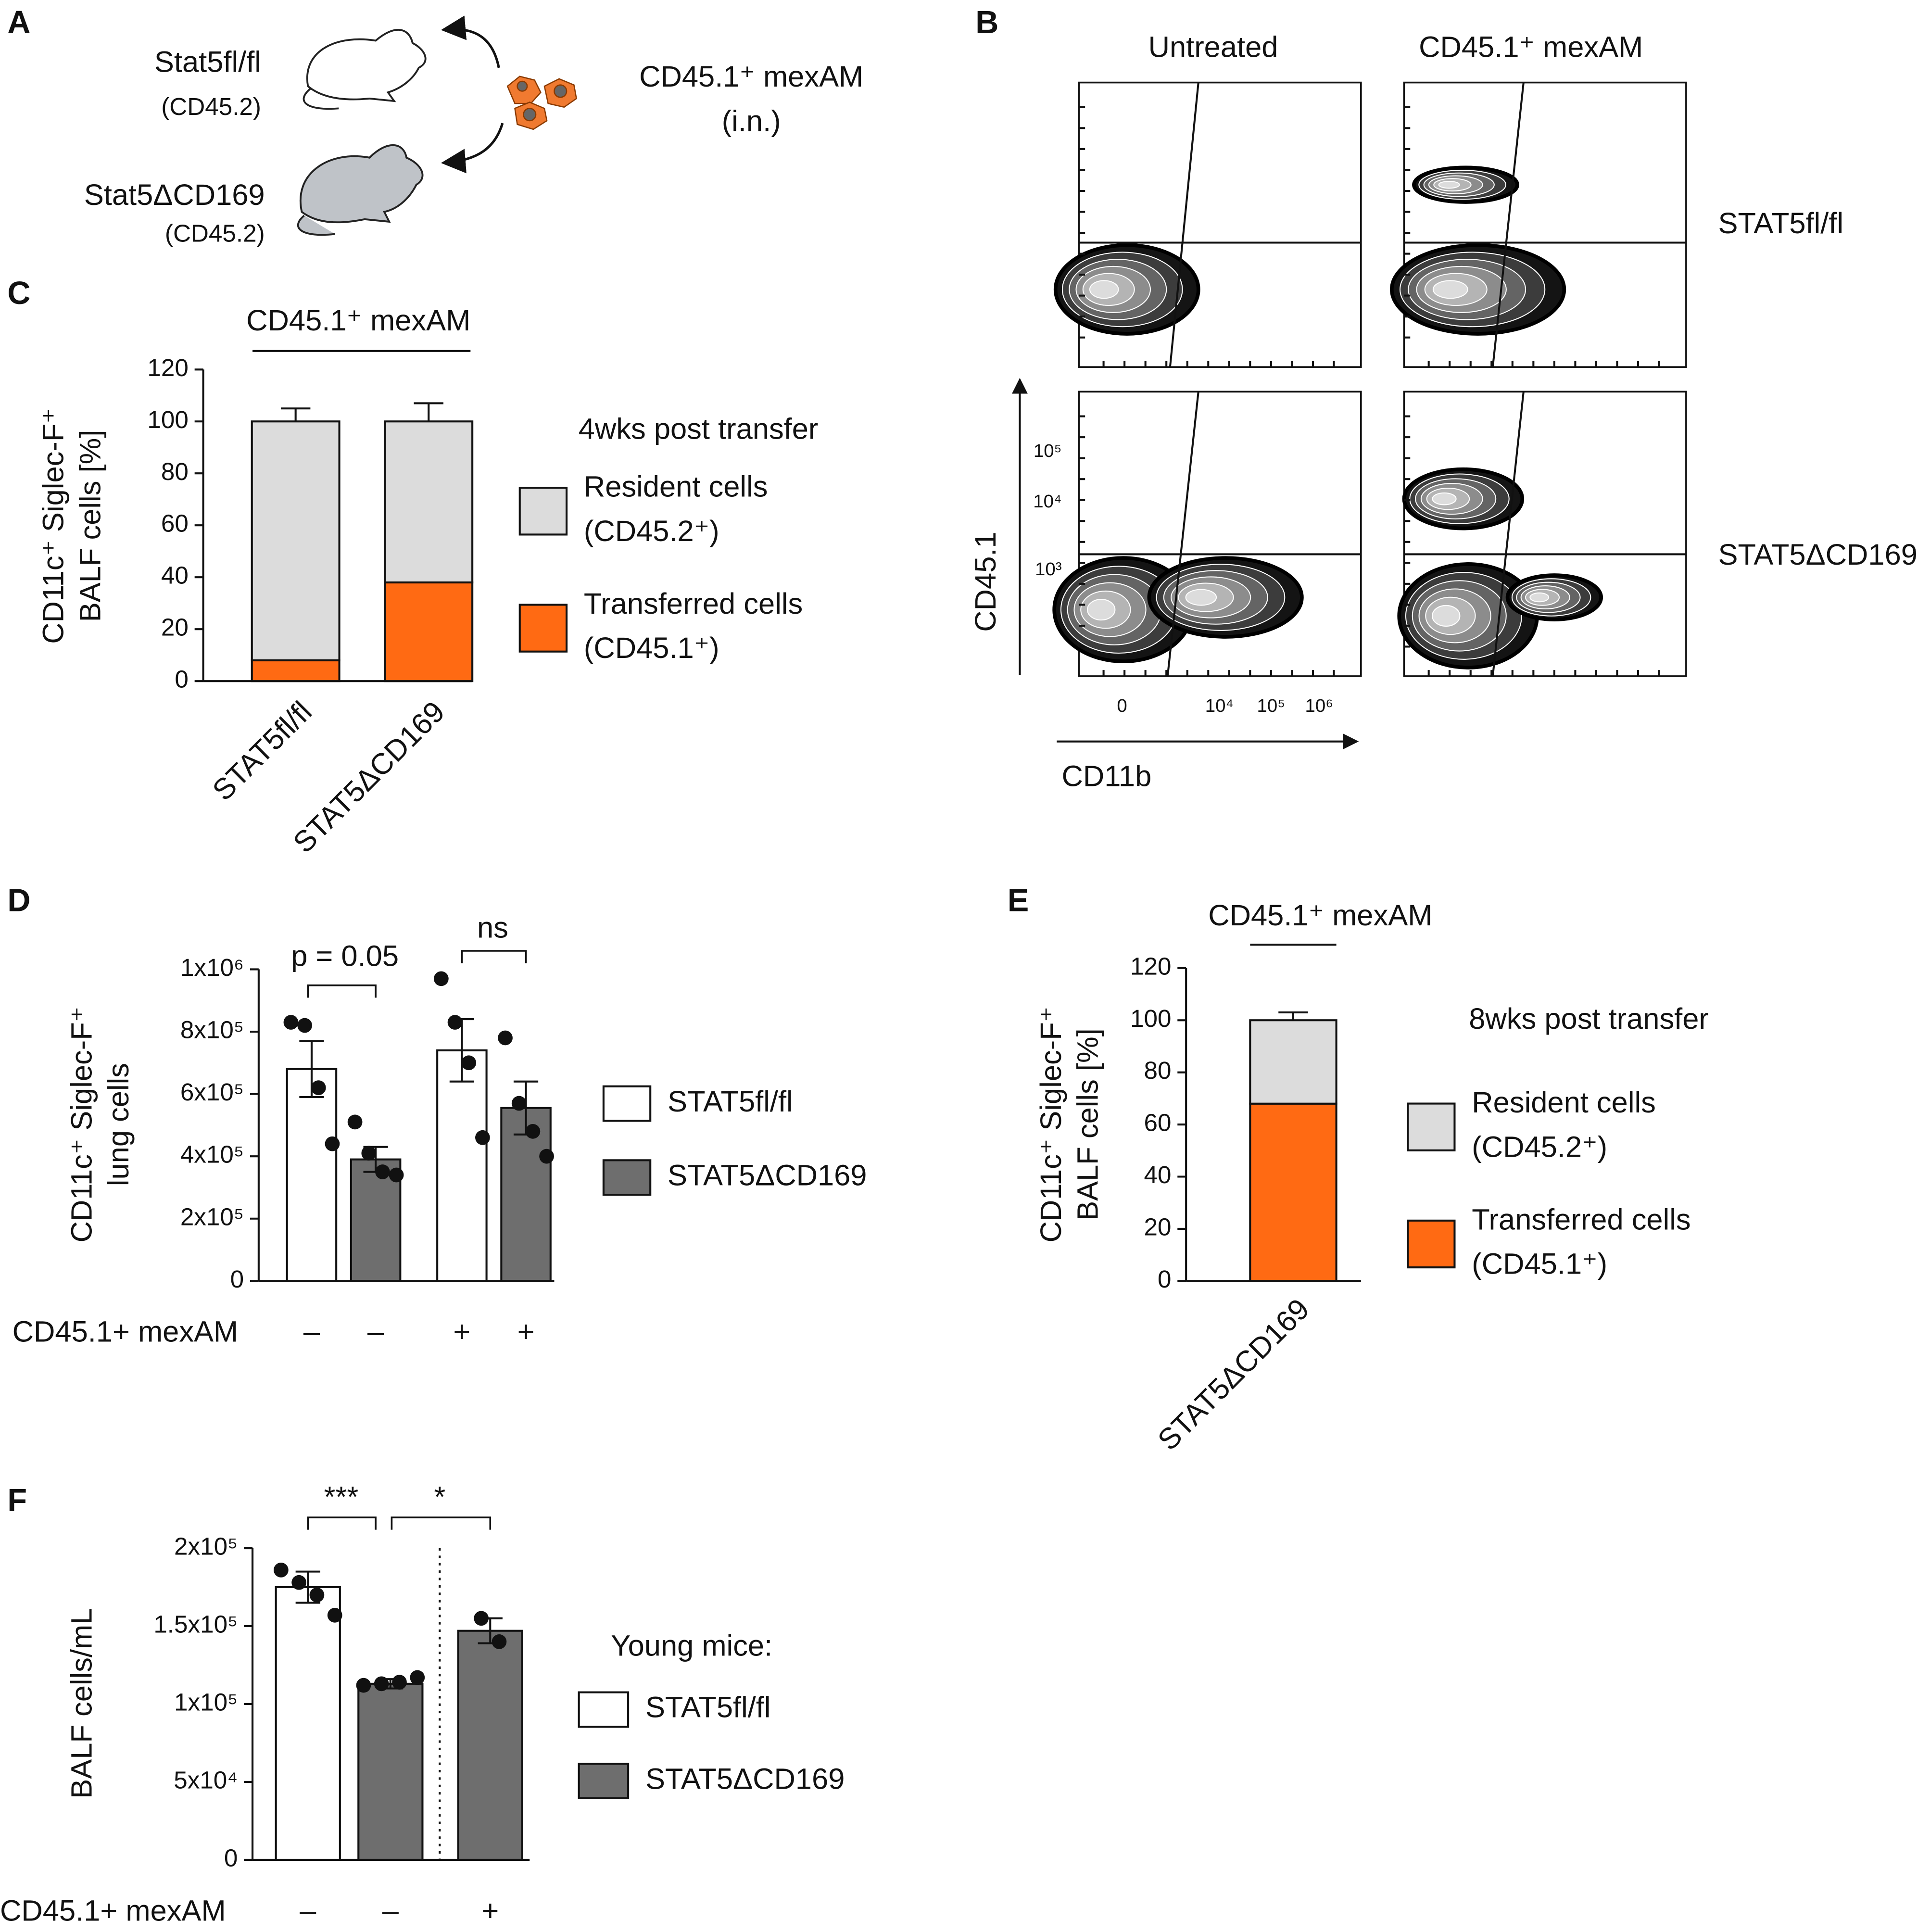 Image resolution: width=1930 pixels, height=1932 pixels. What do you see at coordinates (730, 1101) in the screenshot?
I see `legend-label: STAT5fl/fl` at bounding box center [730, 1101].